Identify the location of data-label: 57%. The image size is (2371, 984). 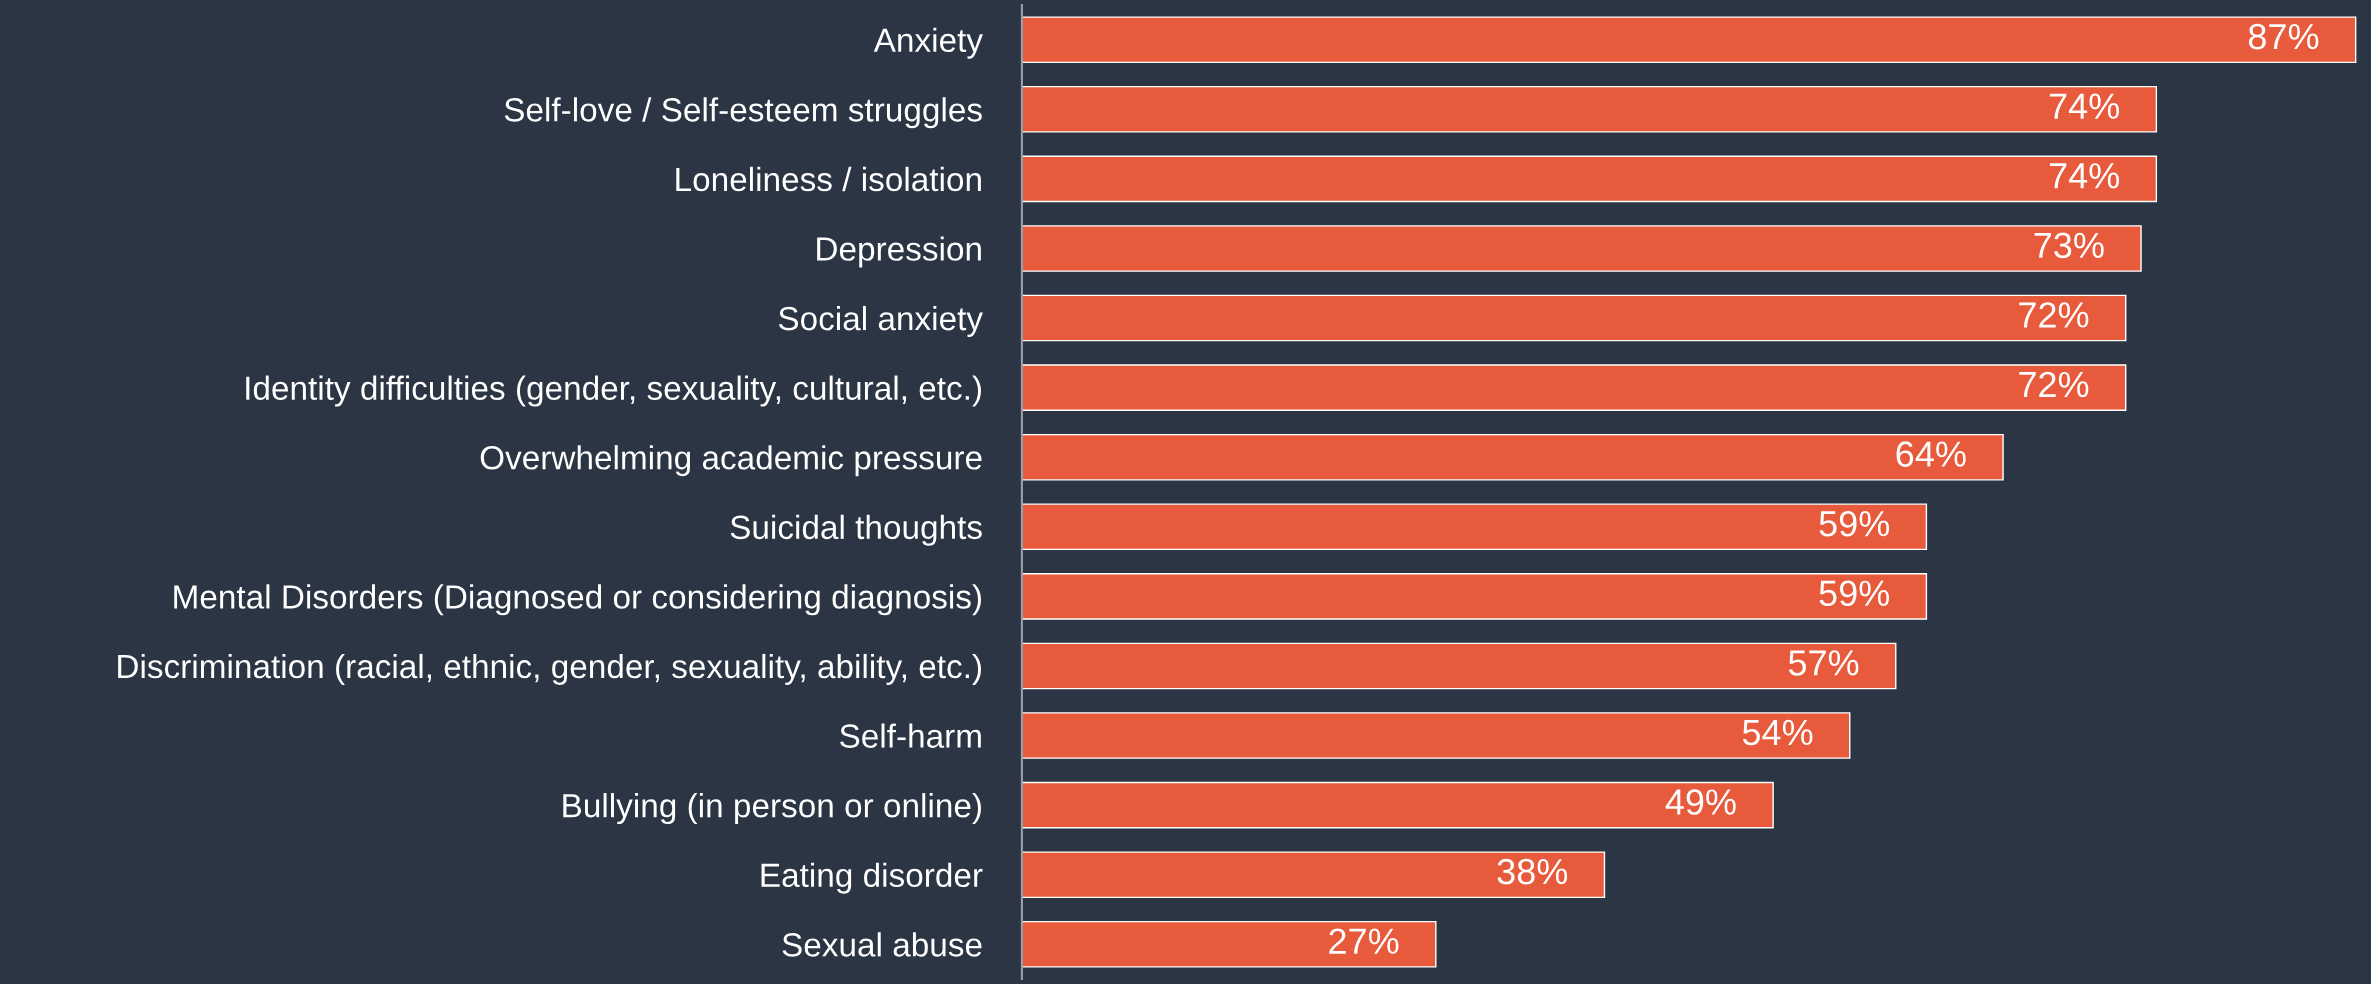
(1823, 663).